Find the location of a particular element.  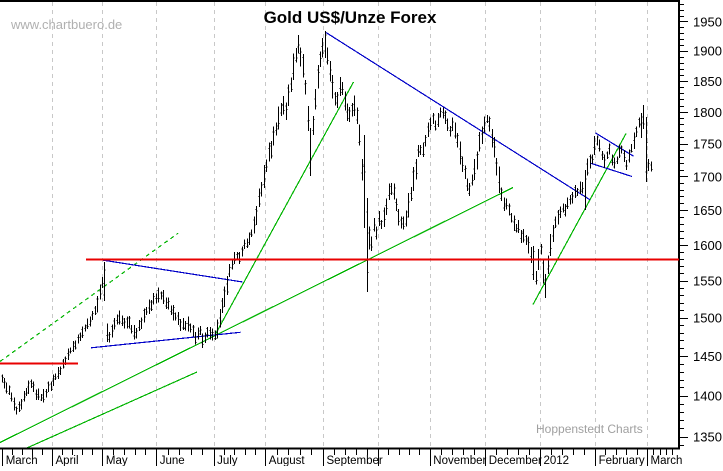

svg-text: 1650 is located at coordinates (707, 210).